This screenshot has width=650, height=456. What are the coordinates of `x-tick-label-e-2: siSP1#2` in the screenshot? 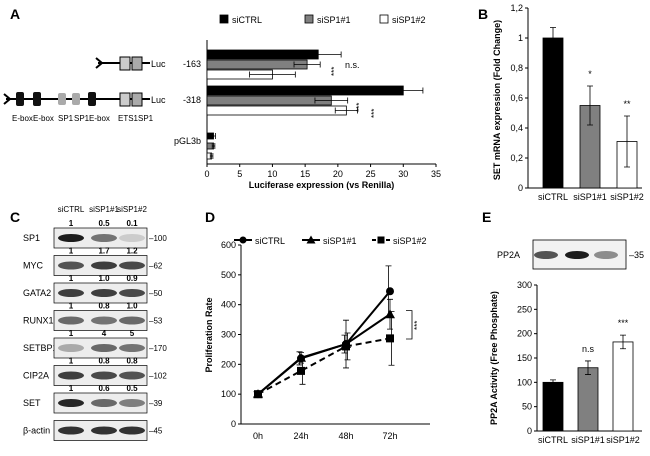 It's located at (623, 440).